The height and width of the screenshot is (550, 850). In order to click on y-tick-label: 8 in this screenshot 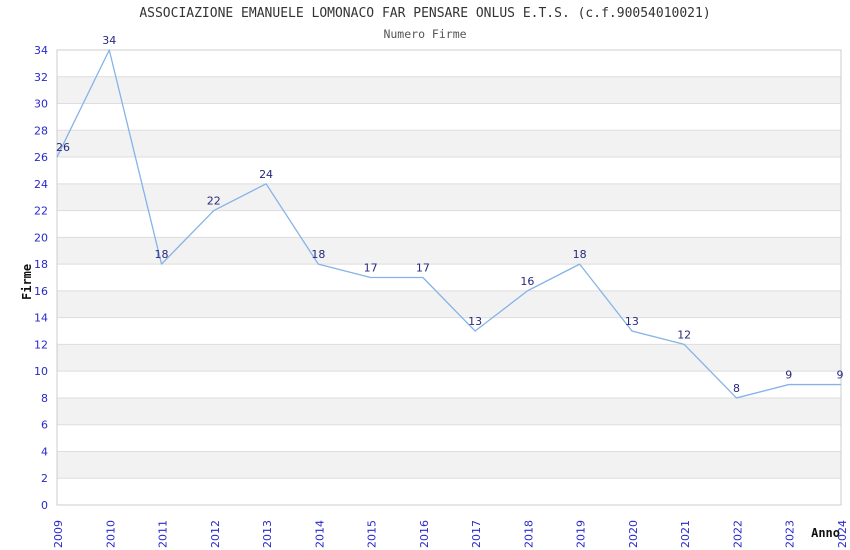, I will do `click(44, 398)`.